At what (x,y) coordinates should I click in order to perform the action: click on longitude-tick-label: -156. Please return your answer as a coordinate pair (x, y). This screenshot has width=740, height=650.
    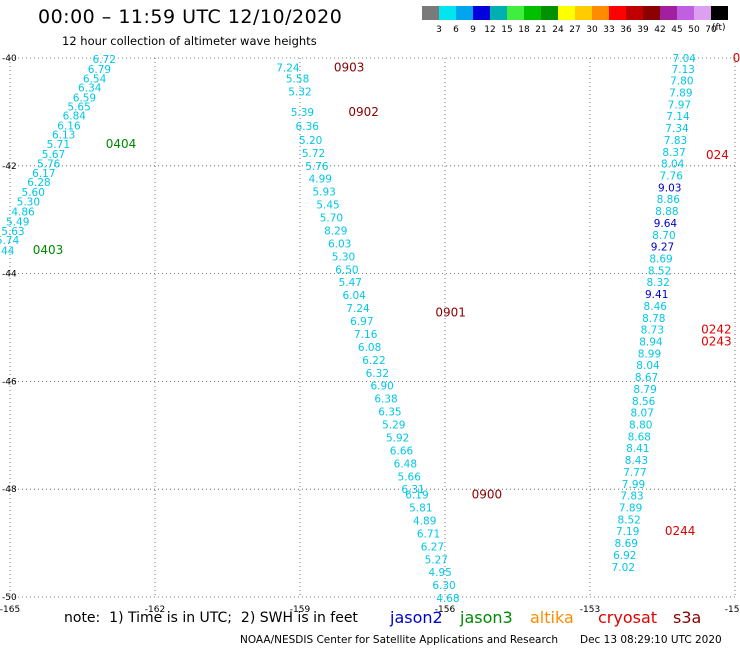
    Looking at the image, I should click on (445, 610).